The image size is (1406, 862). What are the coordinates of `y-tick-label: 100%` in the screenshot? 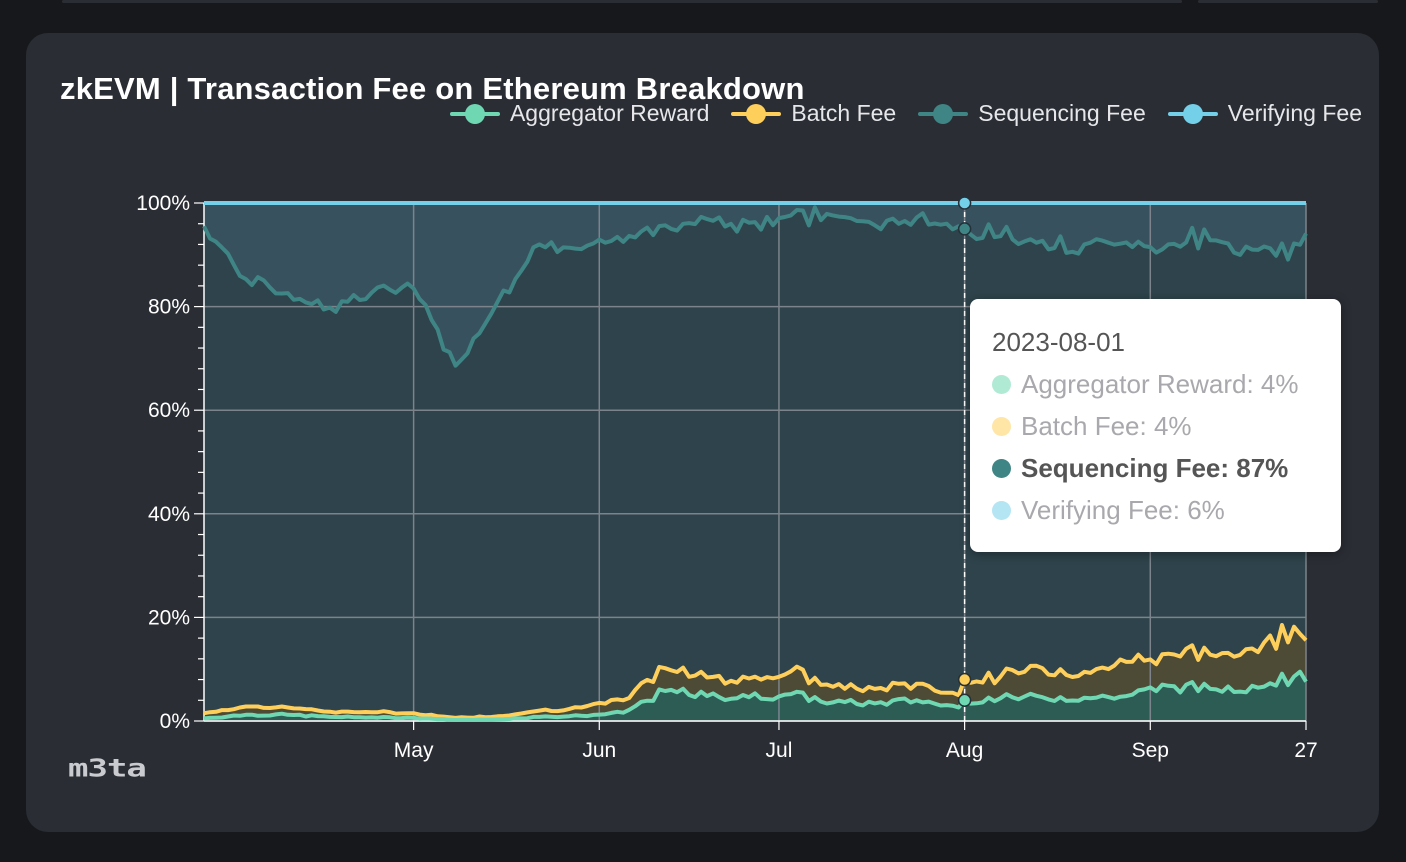 It's located at (163, 203).